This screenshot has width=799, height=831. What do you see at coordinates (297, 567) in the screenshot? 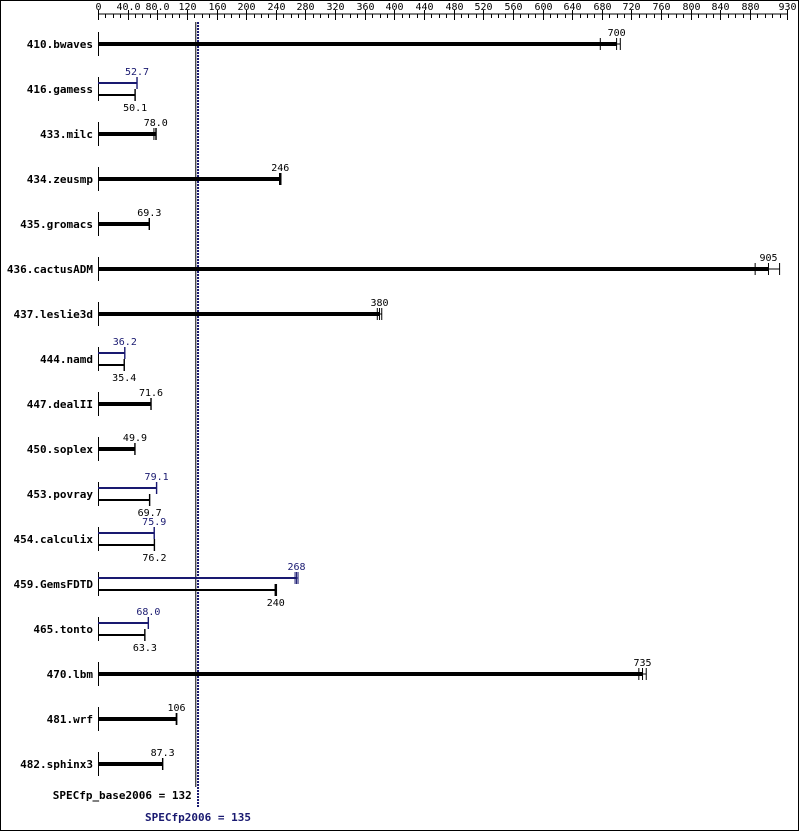
I see `peak-value-label: 268` at bounding box center [297, 567].